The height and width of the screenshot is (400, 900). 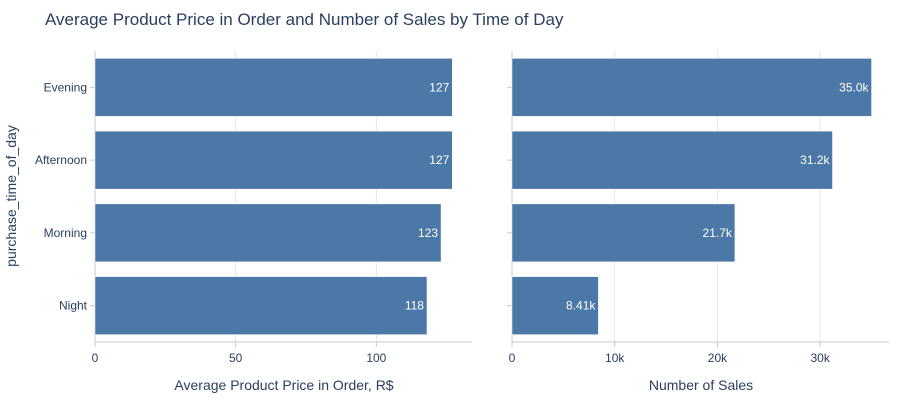 I want to click on x-tick-label: 100, so click(x=376, y=358).